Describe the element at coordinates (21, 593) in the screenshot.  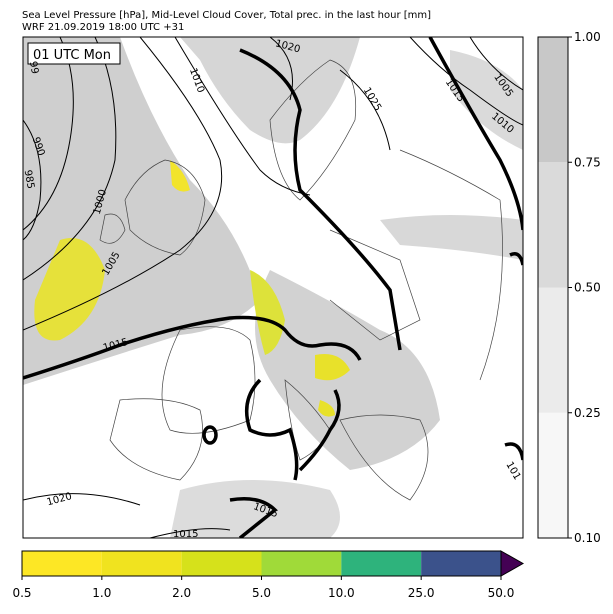
I see `colorbar-tick-label: 0.5` at that location.